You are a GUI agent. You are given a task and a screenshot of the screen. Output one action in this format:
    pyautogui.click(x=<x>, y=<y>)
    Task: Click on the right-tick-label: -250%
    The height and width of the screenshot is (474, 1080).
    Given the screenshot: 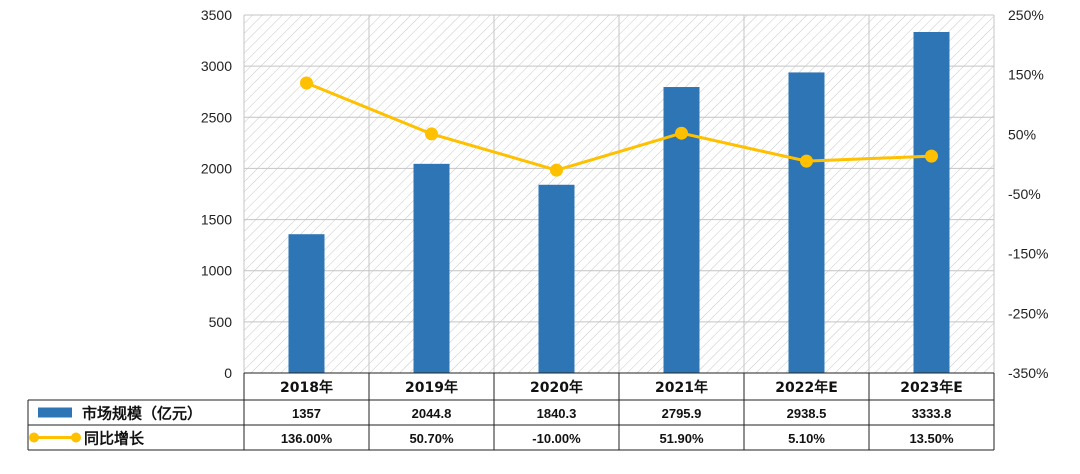 What is the action you would take?
    pyautogui.click(x=1028, y=313)
    